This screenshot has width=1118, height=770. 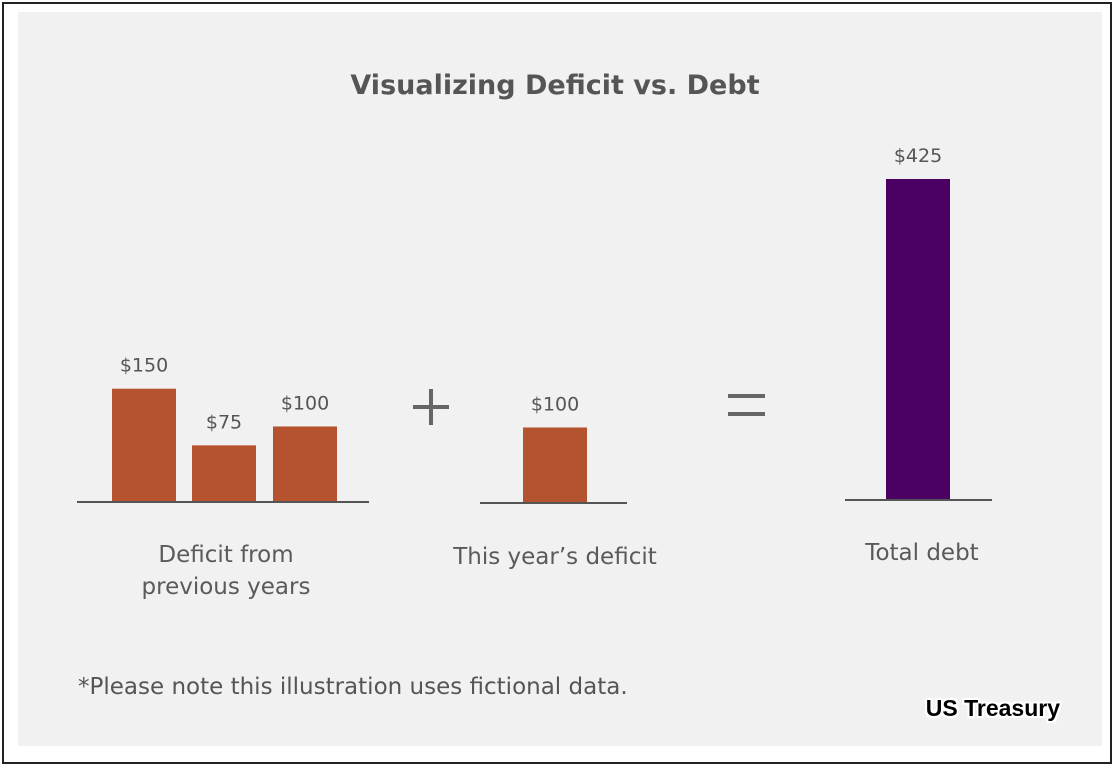 What do you see at coordinates (226, 587) in the screenshot?
I see `group-label-1-line-2: previous years` at bounding box center [226, 587].